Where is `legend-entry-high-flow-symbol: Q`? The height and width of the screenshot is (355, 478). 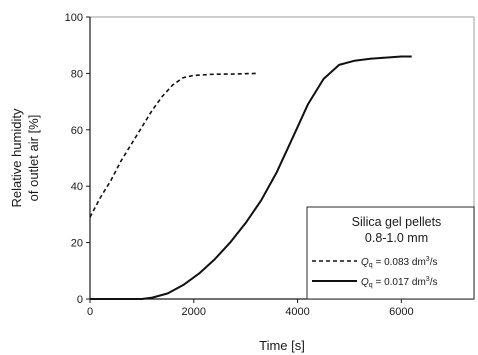
legend-entry-high-flow-symbol: Q is located at coordinates (365, 262).